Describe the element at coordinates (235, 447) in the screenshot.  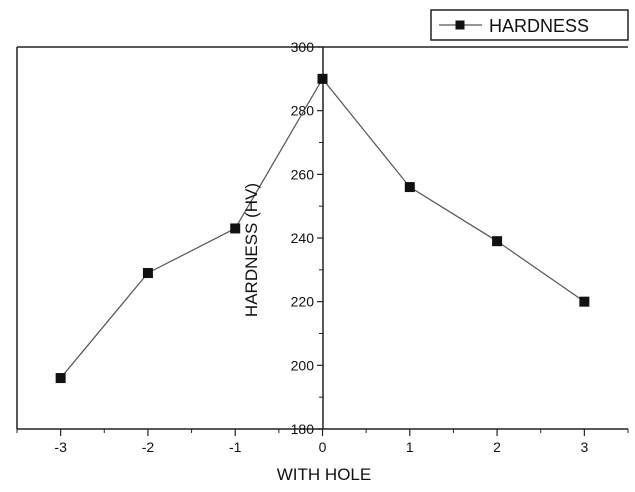
I see `x-tick-label: -1` at that location.